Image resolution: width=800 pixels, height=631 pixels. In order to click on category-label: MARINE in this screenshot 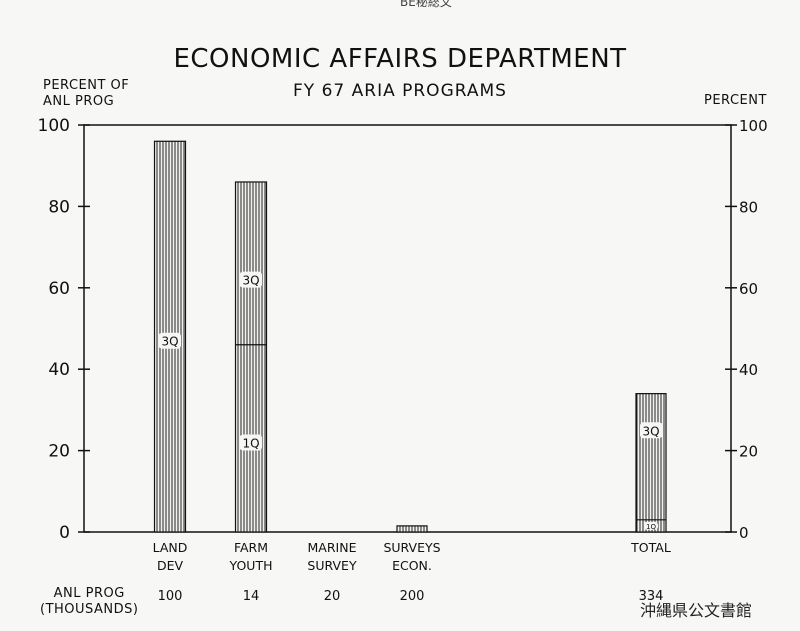, I will do `click(332, 547)`.